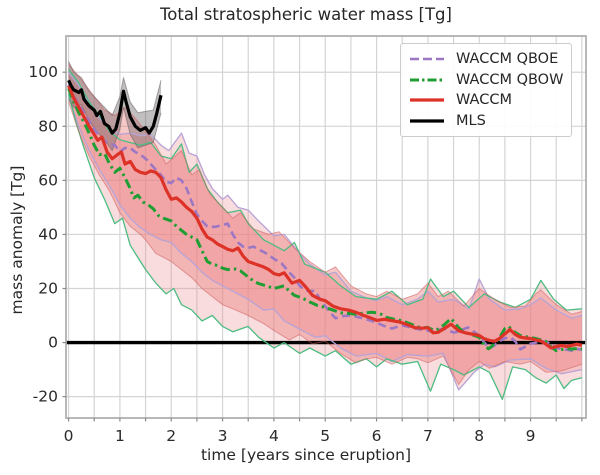 The width and height of the screenshot is (600, 475). I want to click on x-tick-label: 3, so click(223, 436).